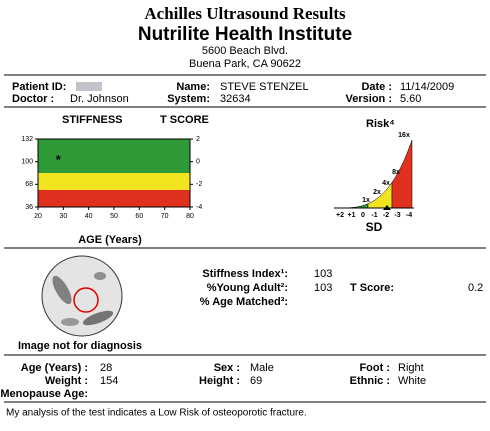  I want to click on risk-x-label: +1, so click(352, 215).